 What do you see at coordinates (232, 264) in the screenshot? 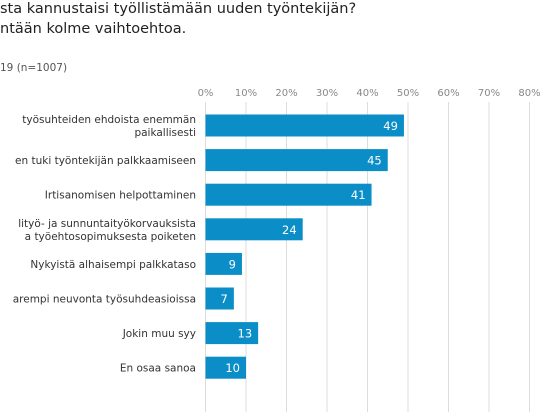
I see `bar-value-label: 9` at bounding box center [232, 264].